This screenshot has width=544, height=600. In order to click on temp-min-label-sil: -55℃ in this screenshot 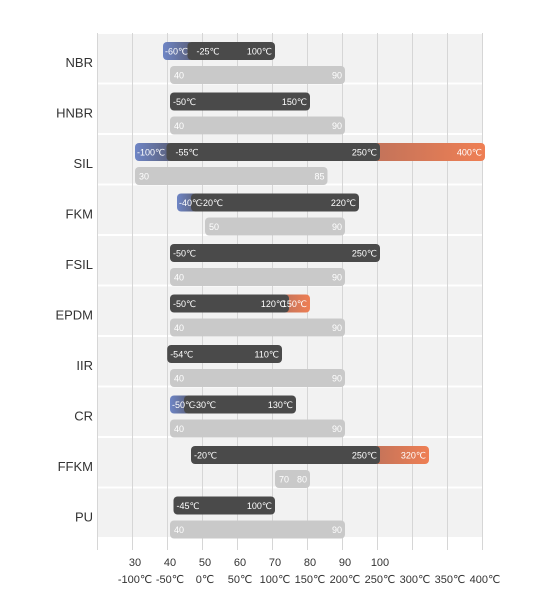, I will do `click(187, 153)`.